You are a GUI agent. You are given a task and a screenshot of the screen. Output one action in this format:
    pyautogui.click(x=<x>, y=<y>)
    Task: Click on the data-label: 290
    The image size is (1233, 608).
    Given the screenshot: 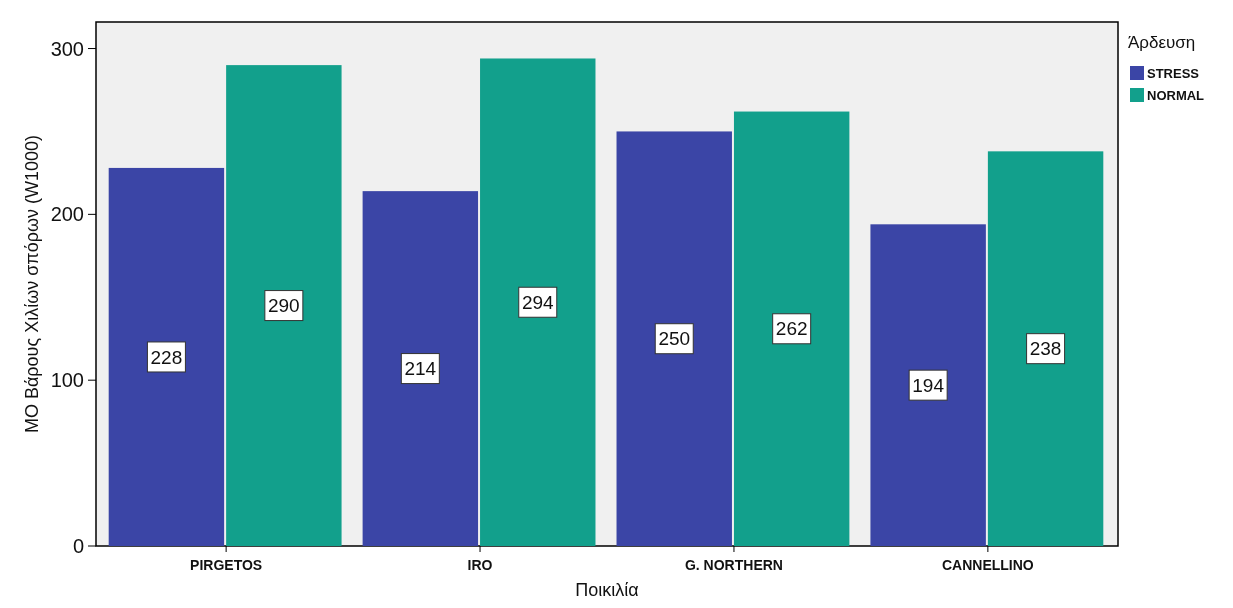 What is the action you would take?
    pyautogui.click(x=284, y=306)
    